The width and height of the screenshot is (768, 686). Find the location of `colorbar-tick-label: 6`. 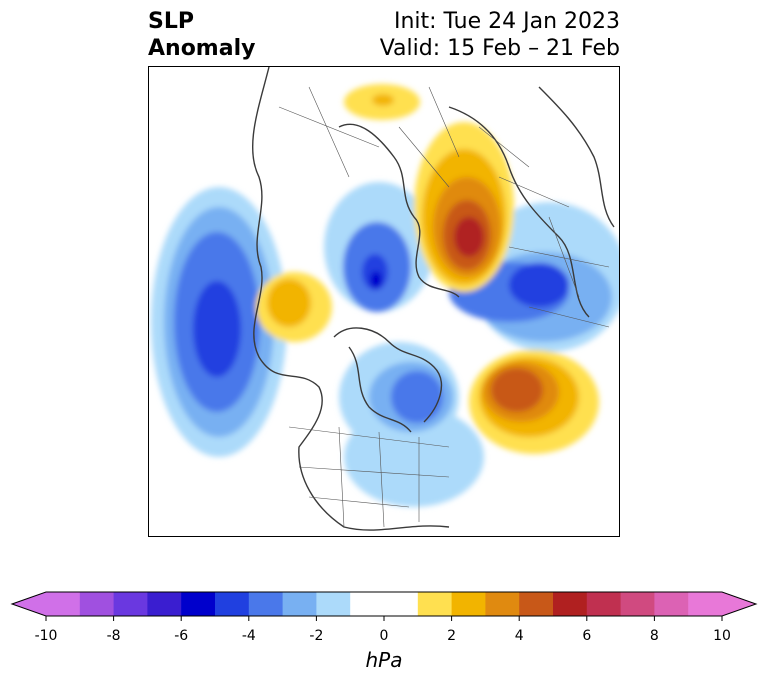

colorbar-tick-label: 6 is located at coordinates (587, 636).